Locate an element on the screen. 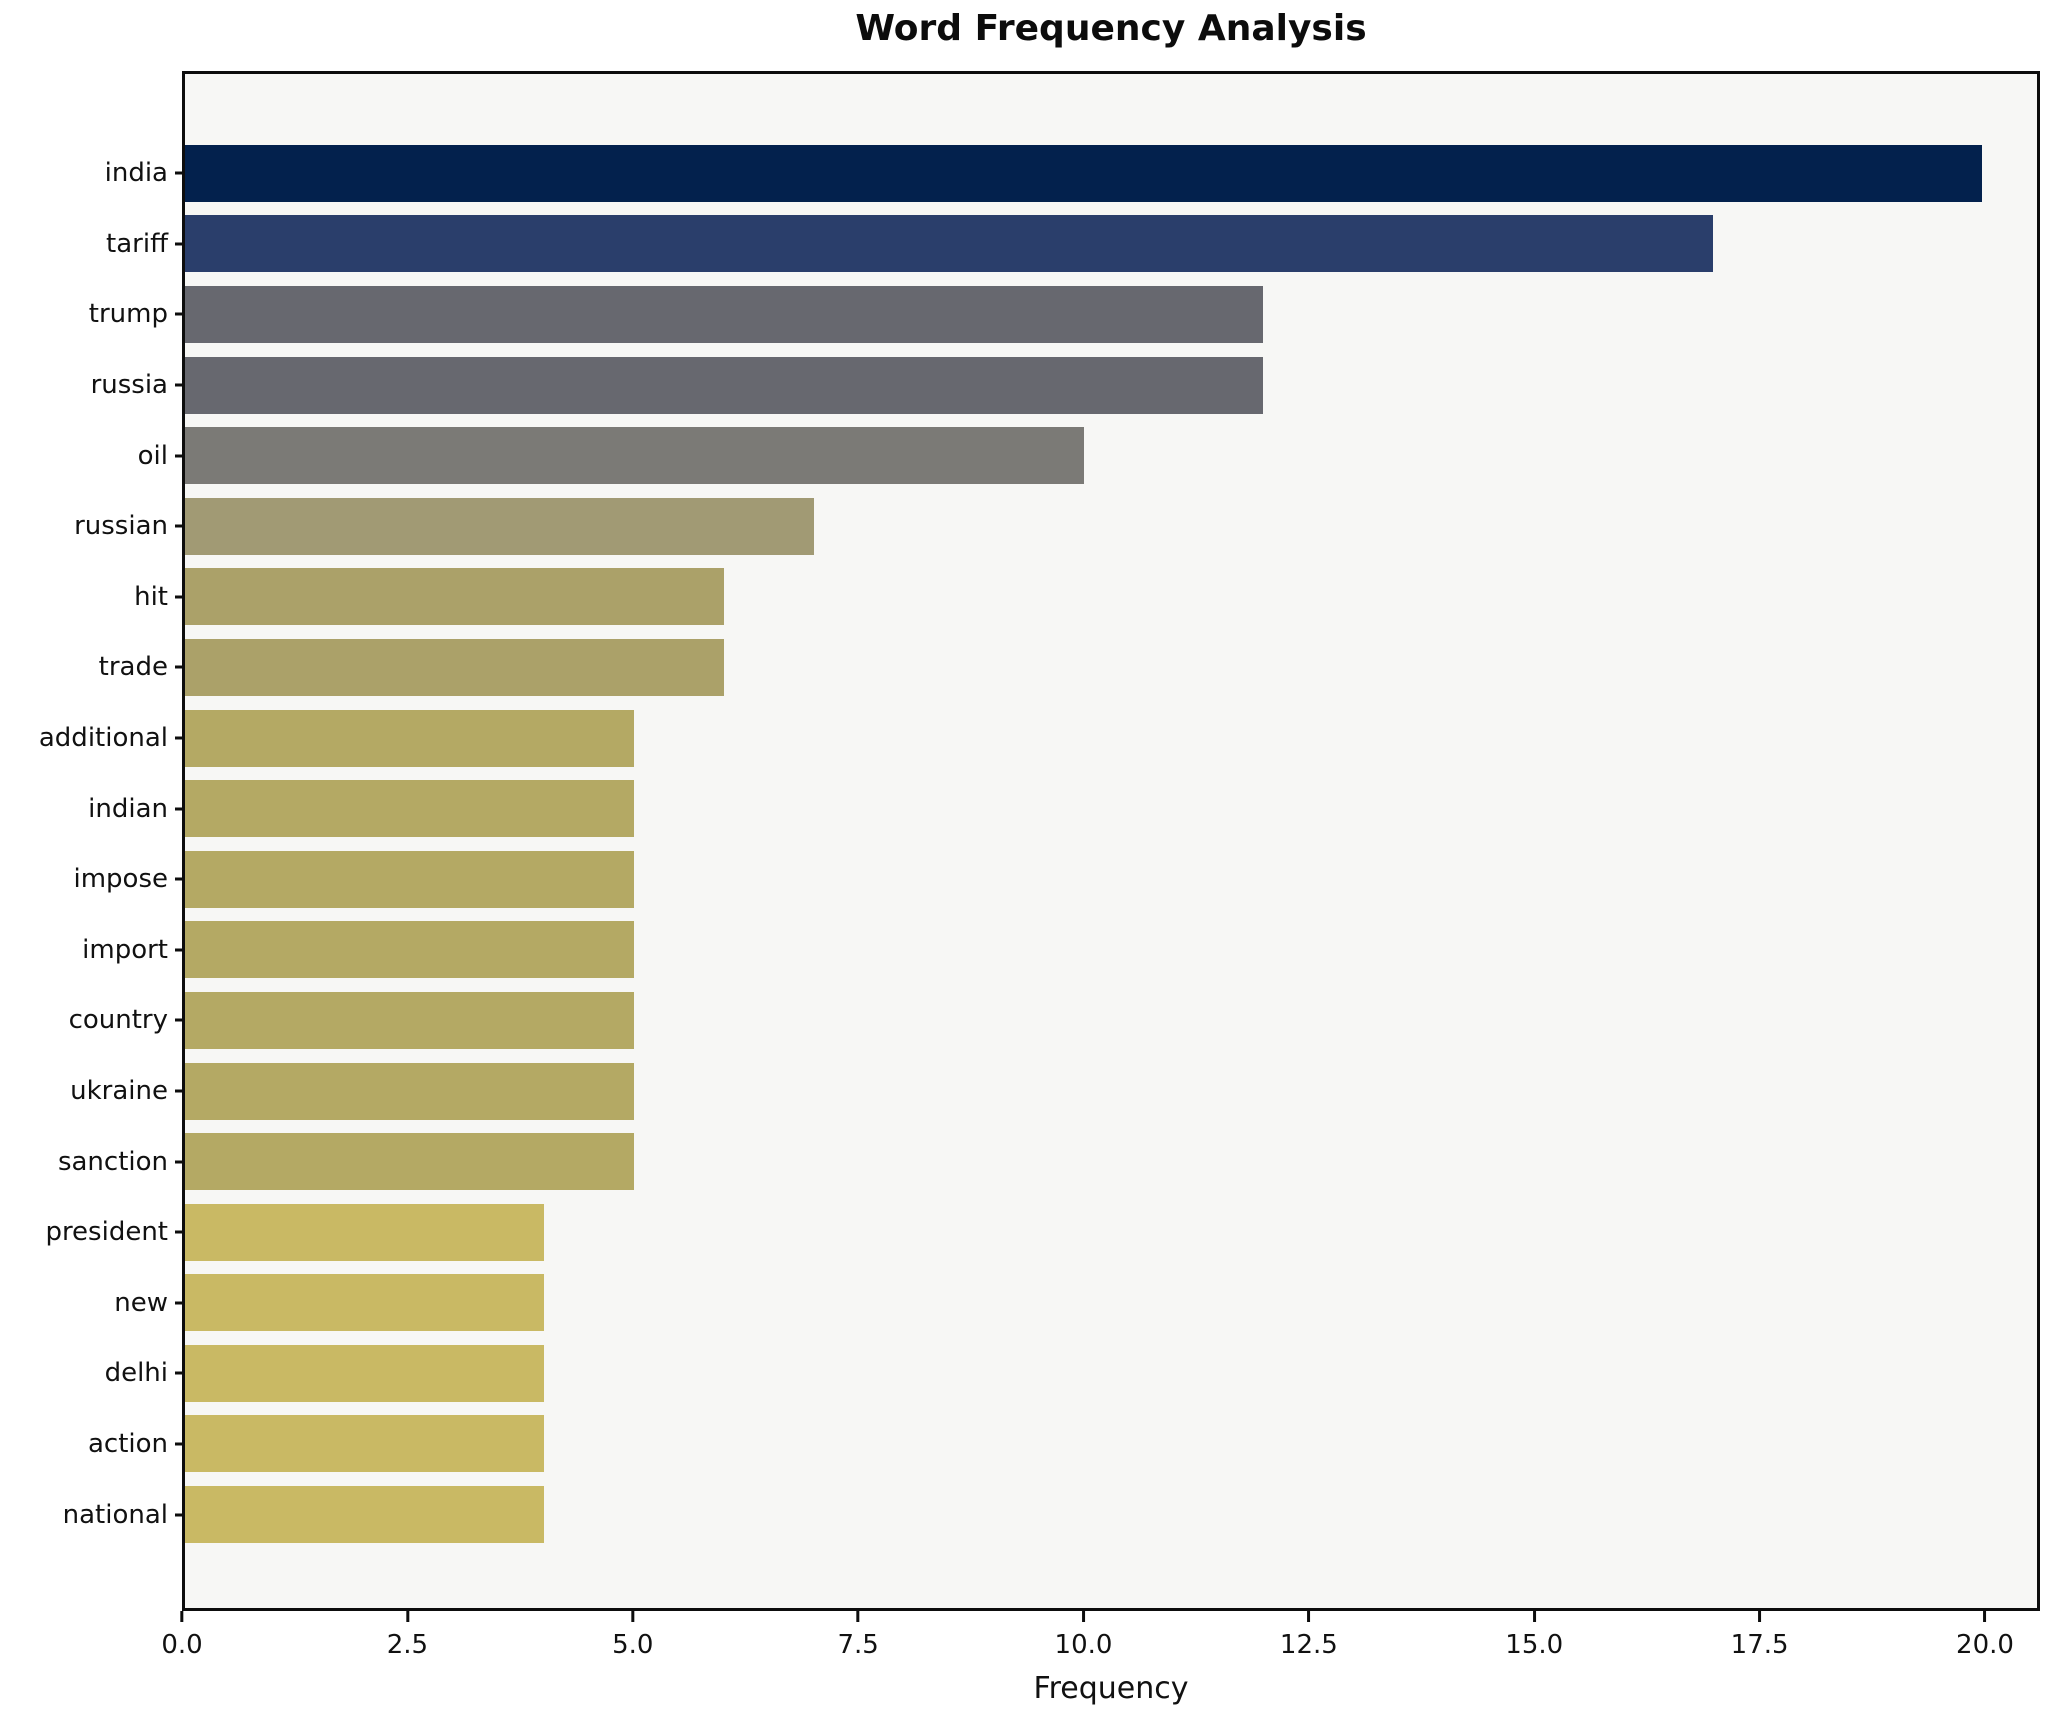 This screenshot has height=1722, width=2062. chart-title: Word Frequency Analysis is located at coordinates (1111, 28).